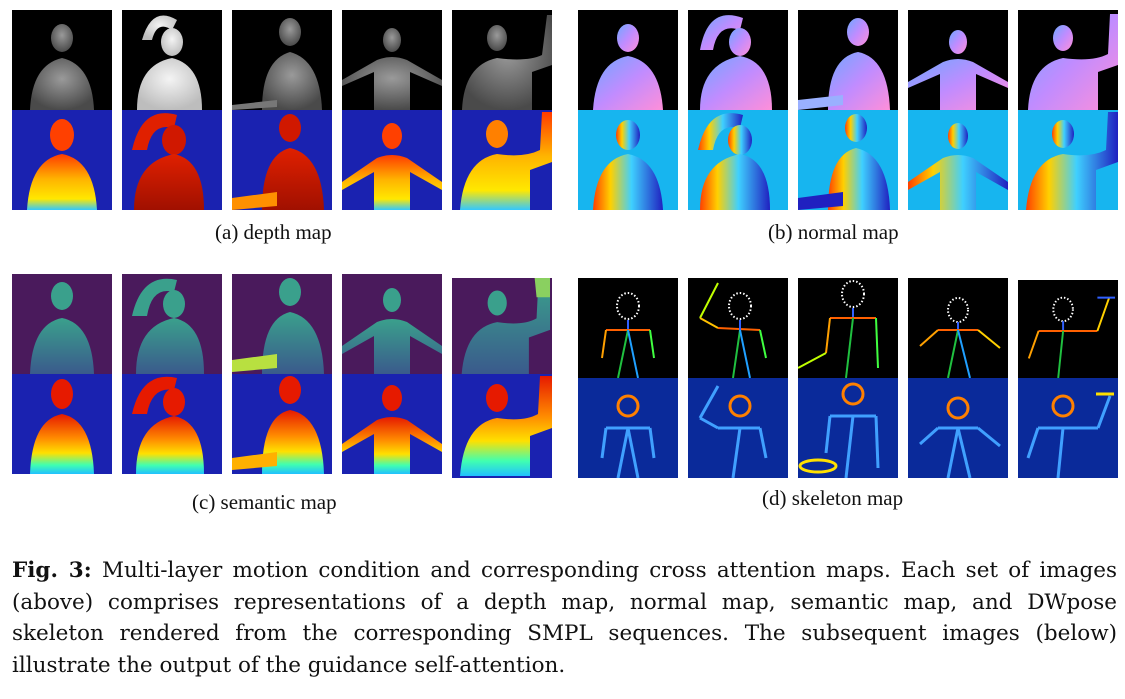  Describe the element at coordinates (273, 232) in the screenshot. I see `panel-a-label: (a) depth map` at that location.